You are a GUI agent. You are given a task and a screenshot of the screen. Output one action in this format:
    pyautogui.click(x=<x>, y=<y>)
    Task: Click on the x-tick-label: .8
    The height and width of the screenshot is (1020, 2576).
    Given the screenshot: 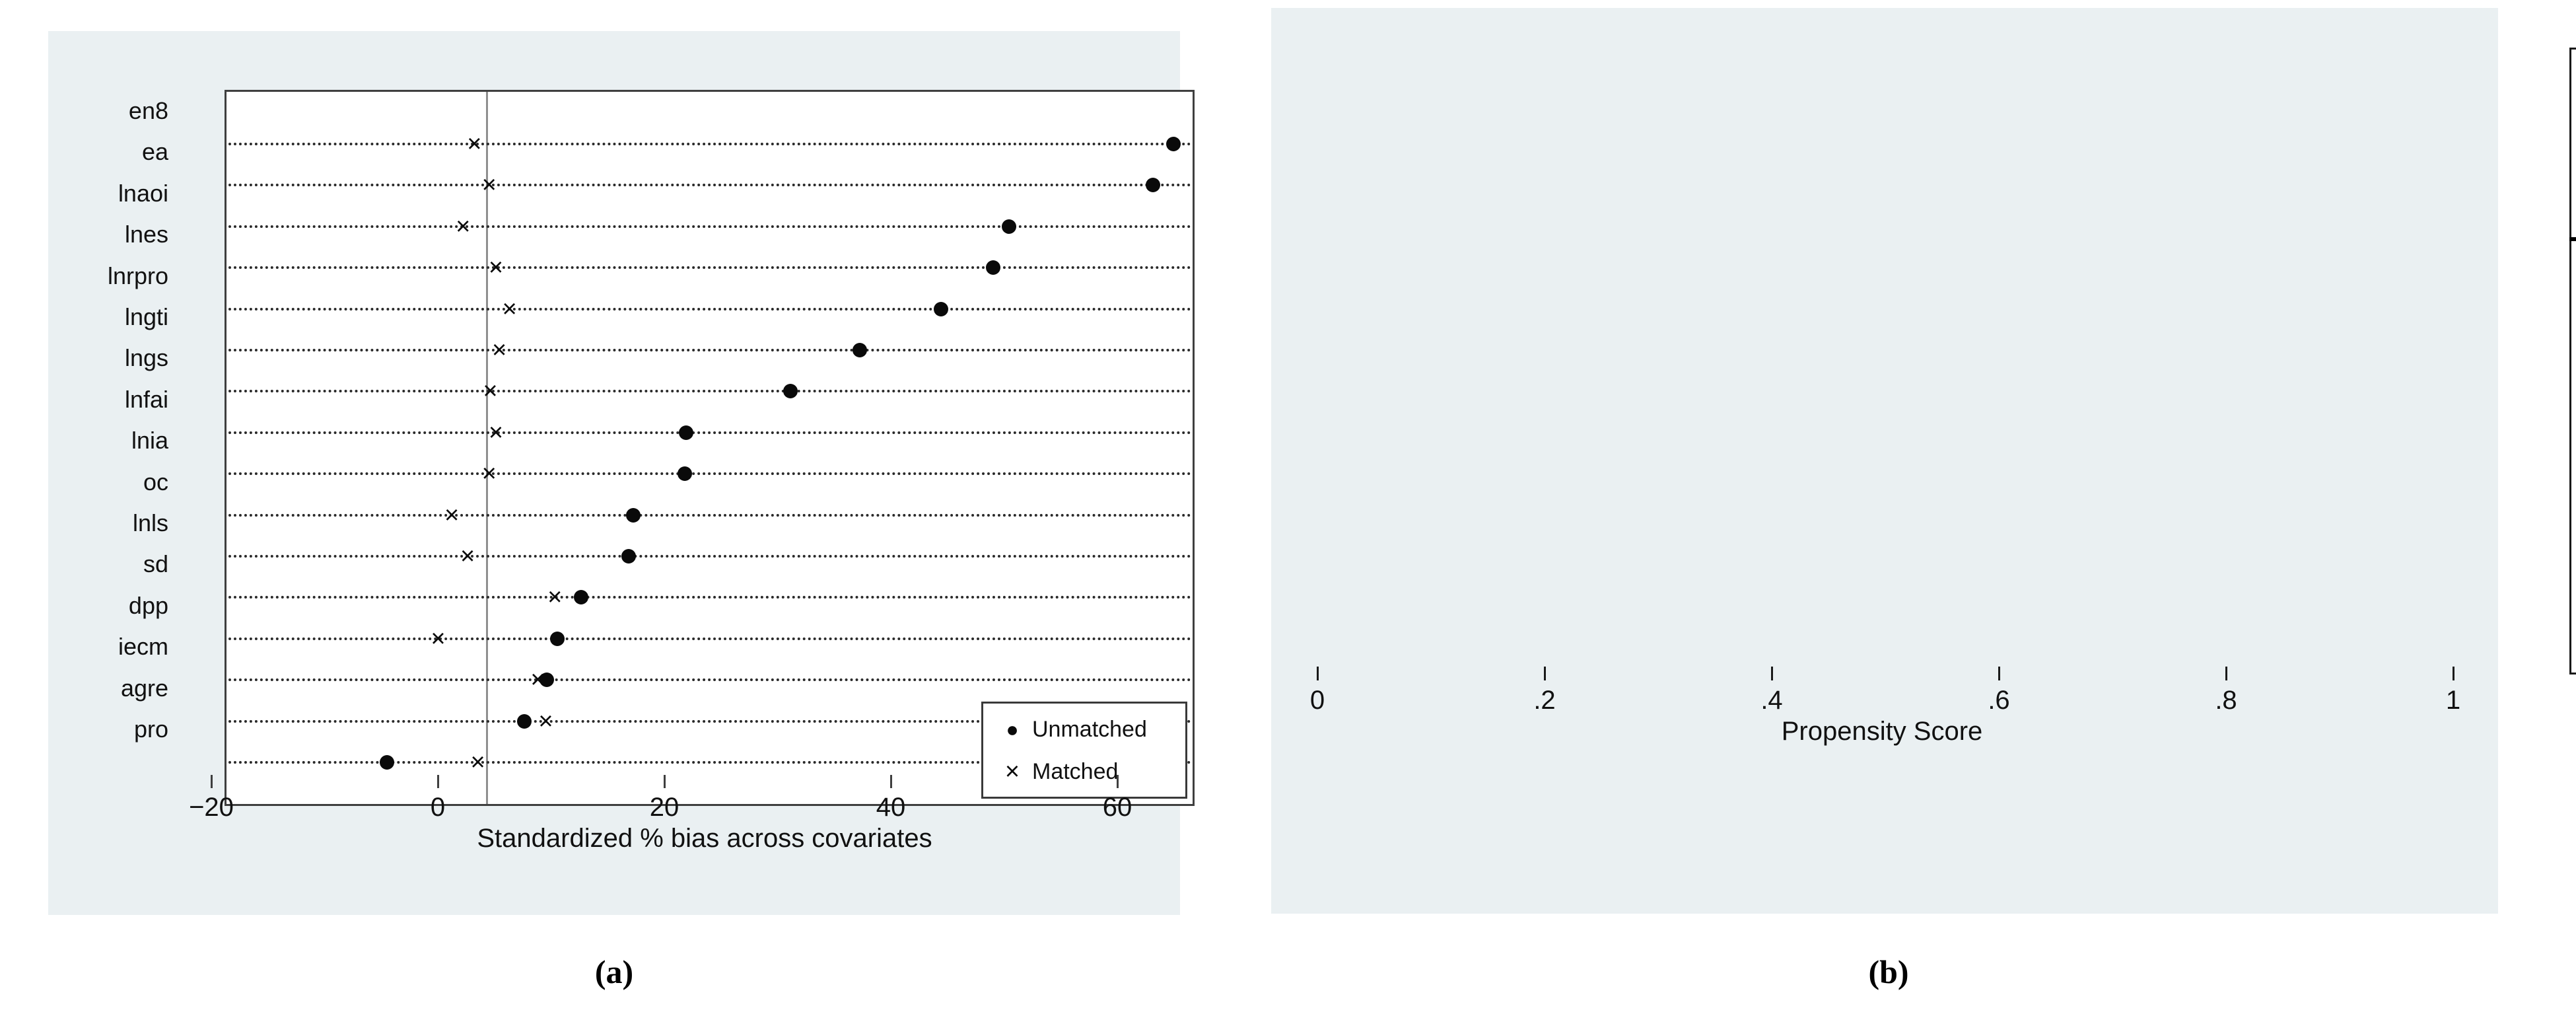 What is the action you would take?
    pyautogui.click(x=2226, y=700)
    